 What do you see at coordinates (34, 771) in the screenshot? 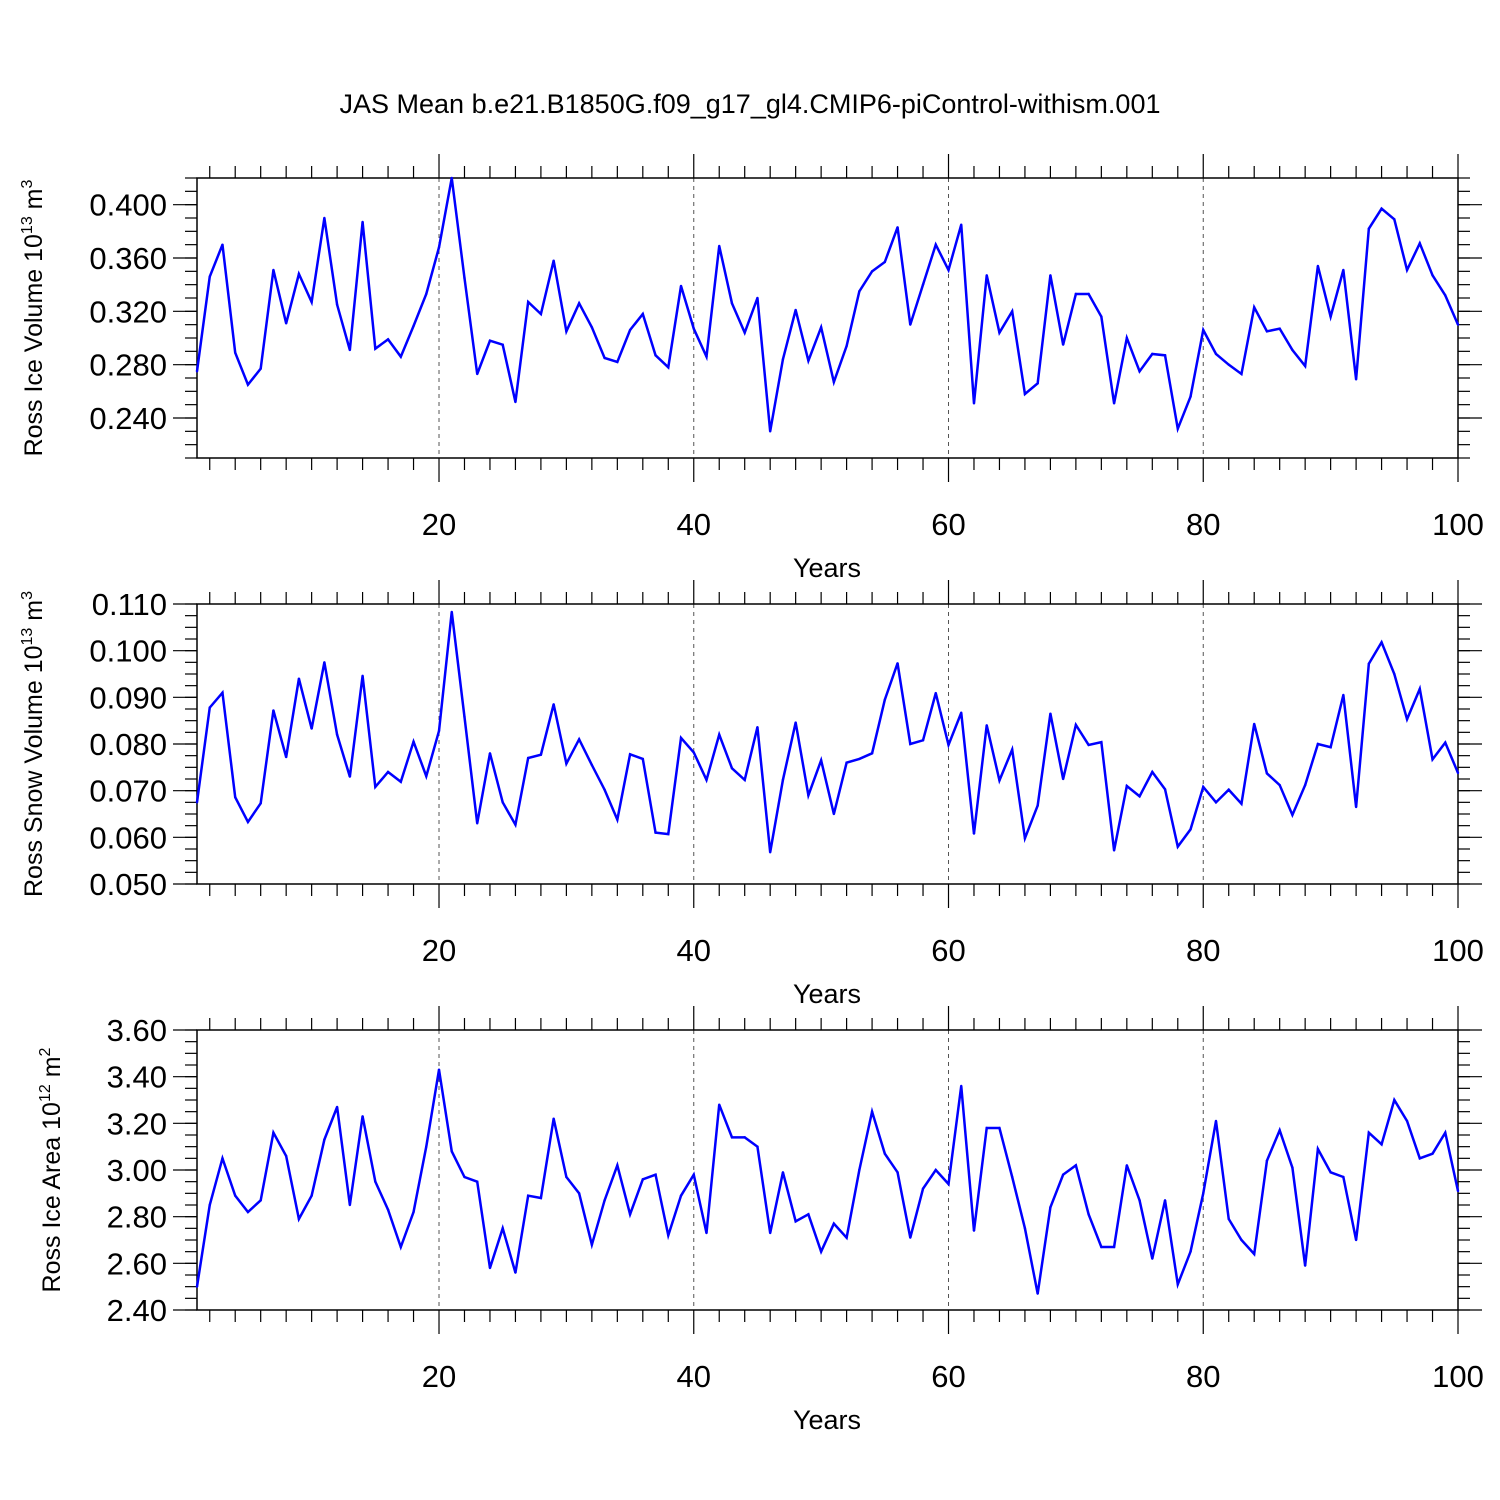
I see `y-axis-label-text: Ross Snow Volume 10` at bounding box center [34, 771].